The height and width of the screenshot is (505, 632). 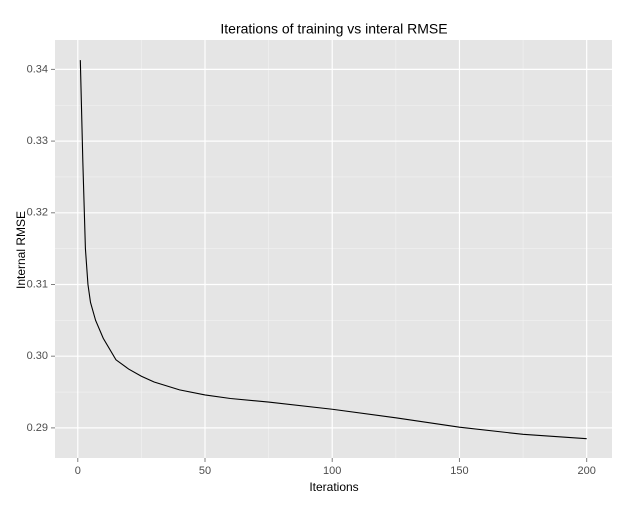 What do you see at coordinates (587, 471) in the screenshot?
I see `x-tick-label: 200` at bounding box center [587, 471].